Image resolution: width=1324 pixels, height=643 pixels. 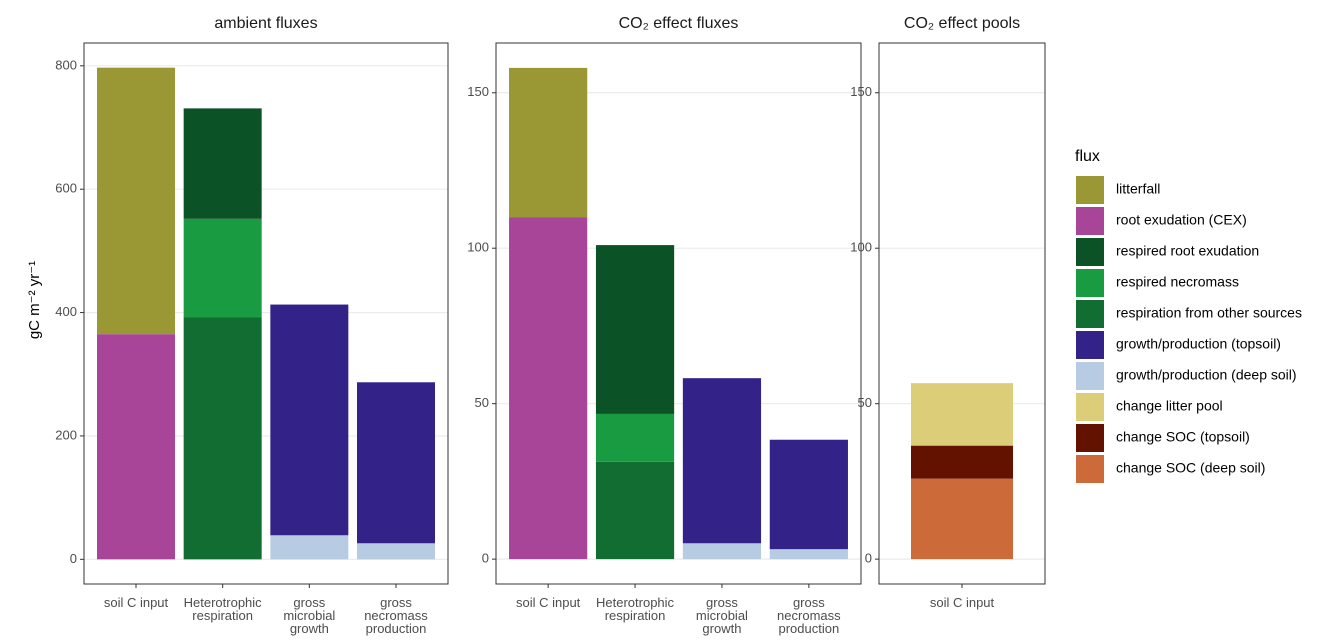 What do you see at coordinates (1206, 375) in the screenshot?
I see `legend-label: growth/production (deep soil)` at bounding box center [1206, 375].